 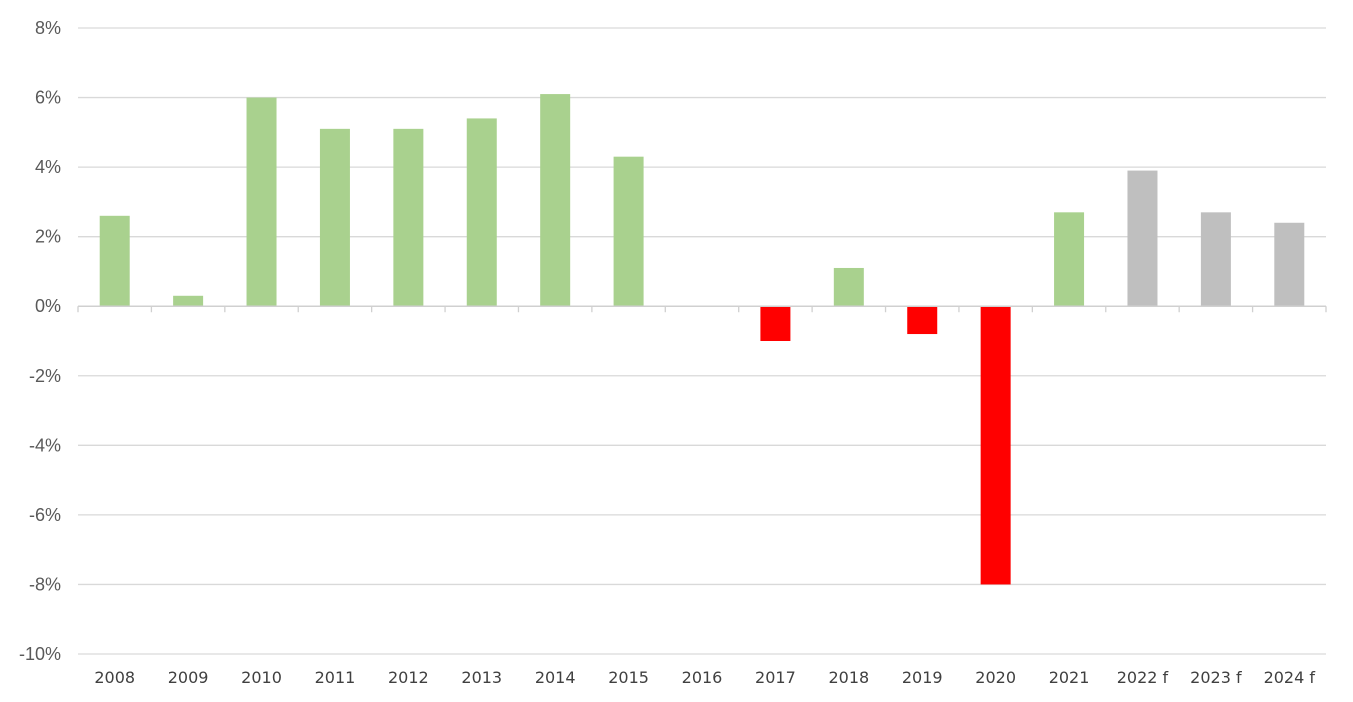 I want to click on y-tick-label: -6%, so click(x=45, y=515).